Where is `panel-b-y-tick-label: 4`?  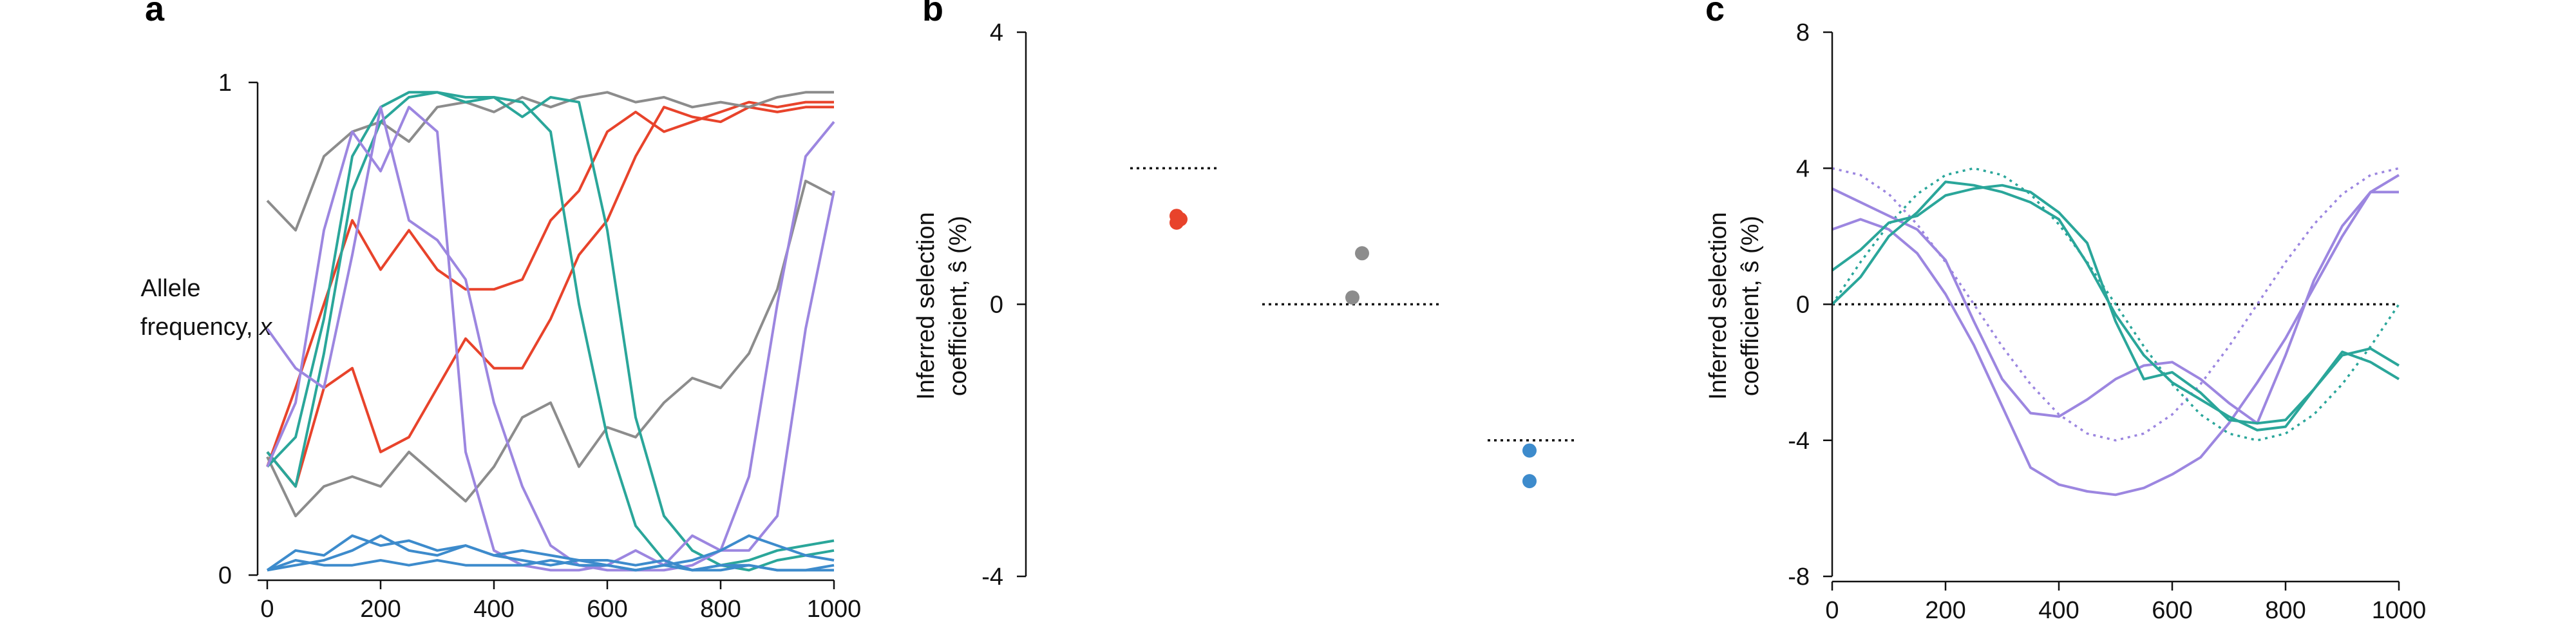
panel-b-y-tick-label: 4 is located at coordinates (997, 32).